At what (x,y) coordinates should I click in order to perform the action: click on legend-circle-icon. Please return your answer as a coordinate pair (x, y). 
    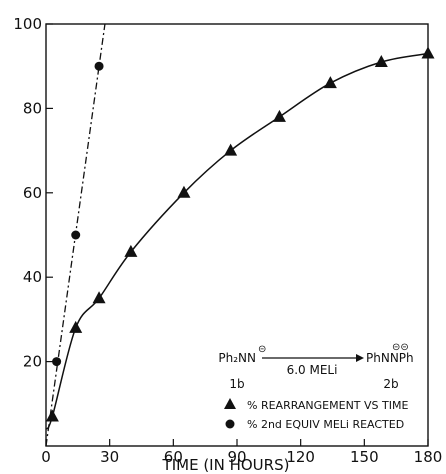
    Looking at the image, I should click on (230, 424).